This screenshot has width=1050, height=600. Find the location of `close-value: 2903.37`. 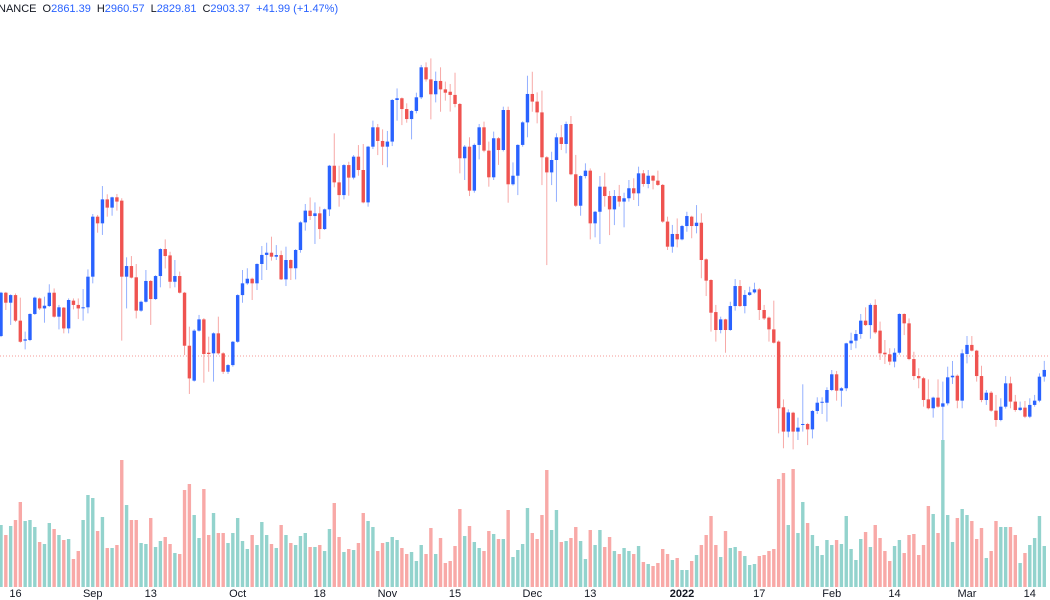

close-value: 2903.37 is located at coordinates (230, 9).